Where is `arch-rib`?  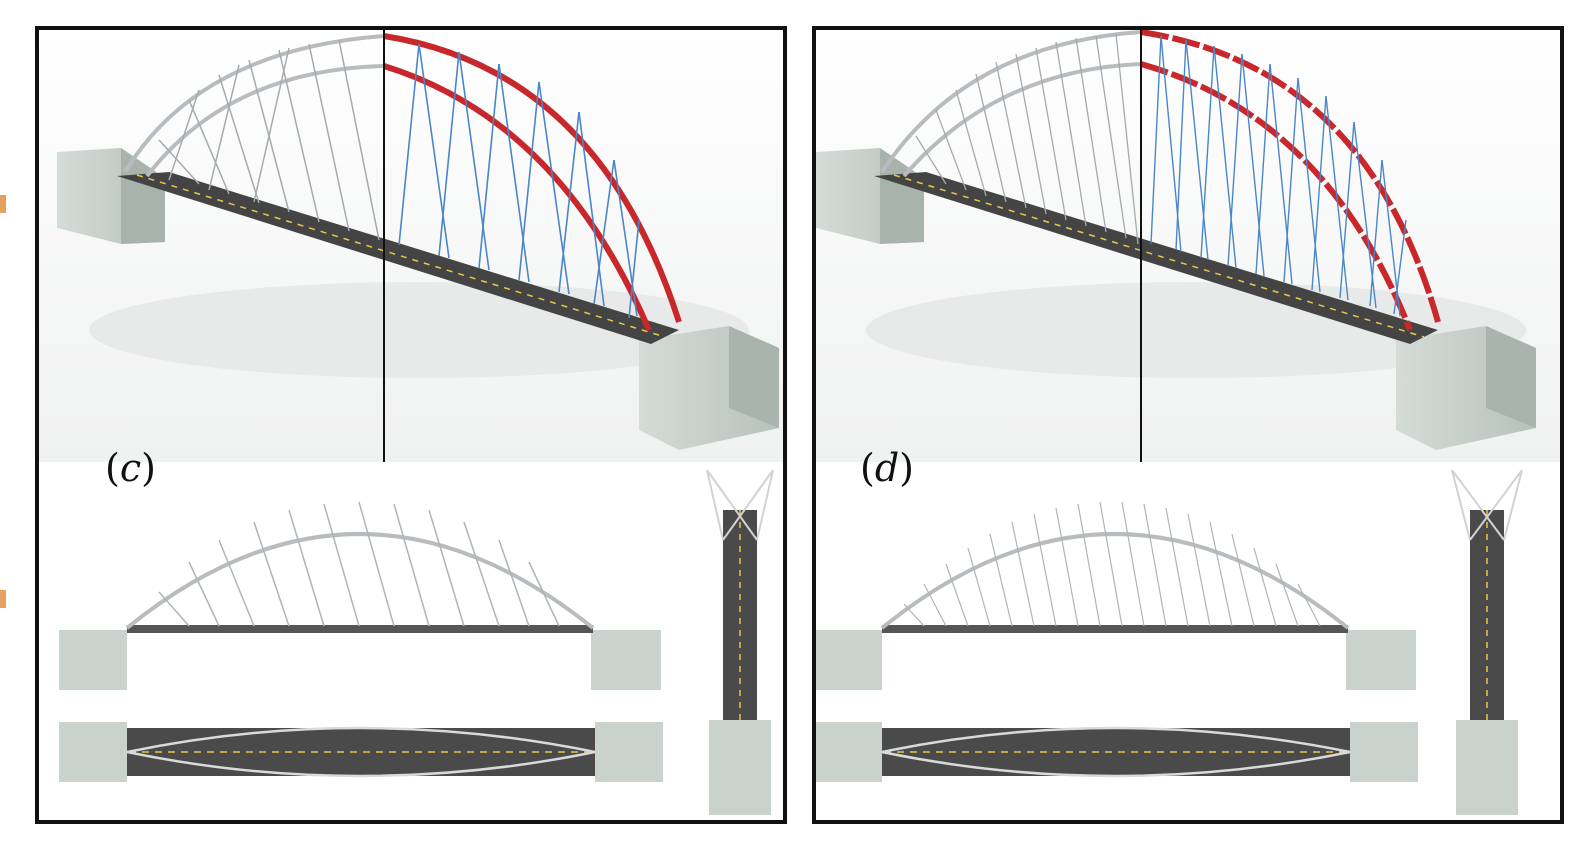 arch-rib is located at coordinates (360, 581).